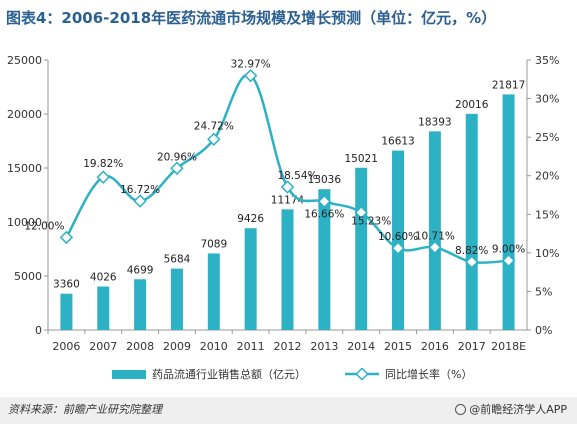  Describe the element at coordinates (250, 219) in the screenshot. I see `bar-value-label: 9426` at that location.